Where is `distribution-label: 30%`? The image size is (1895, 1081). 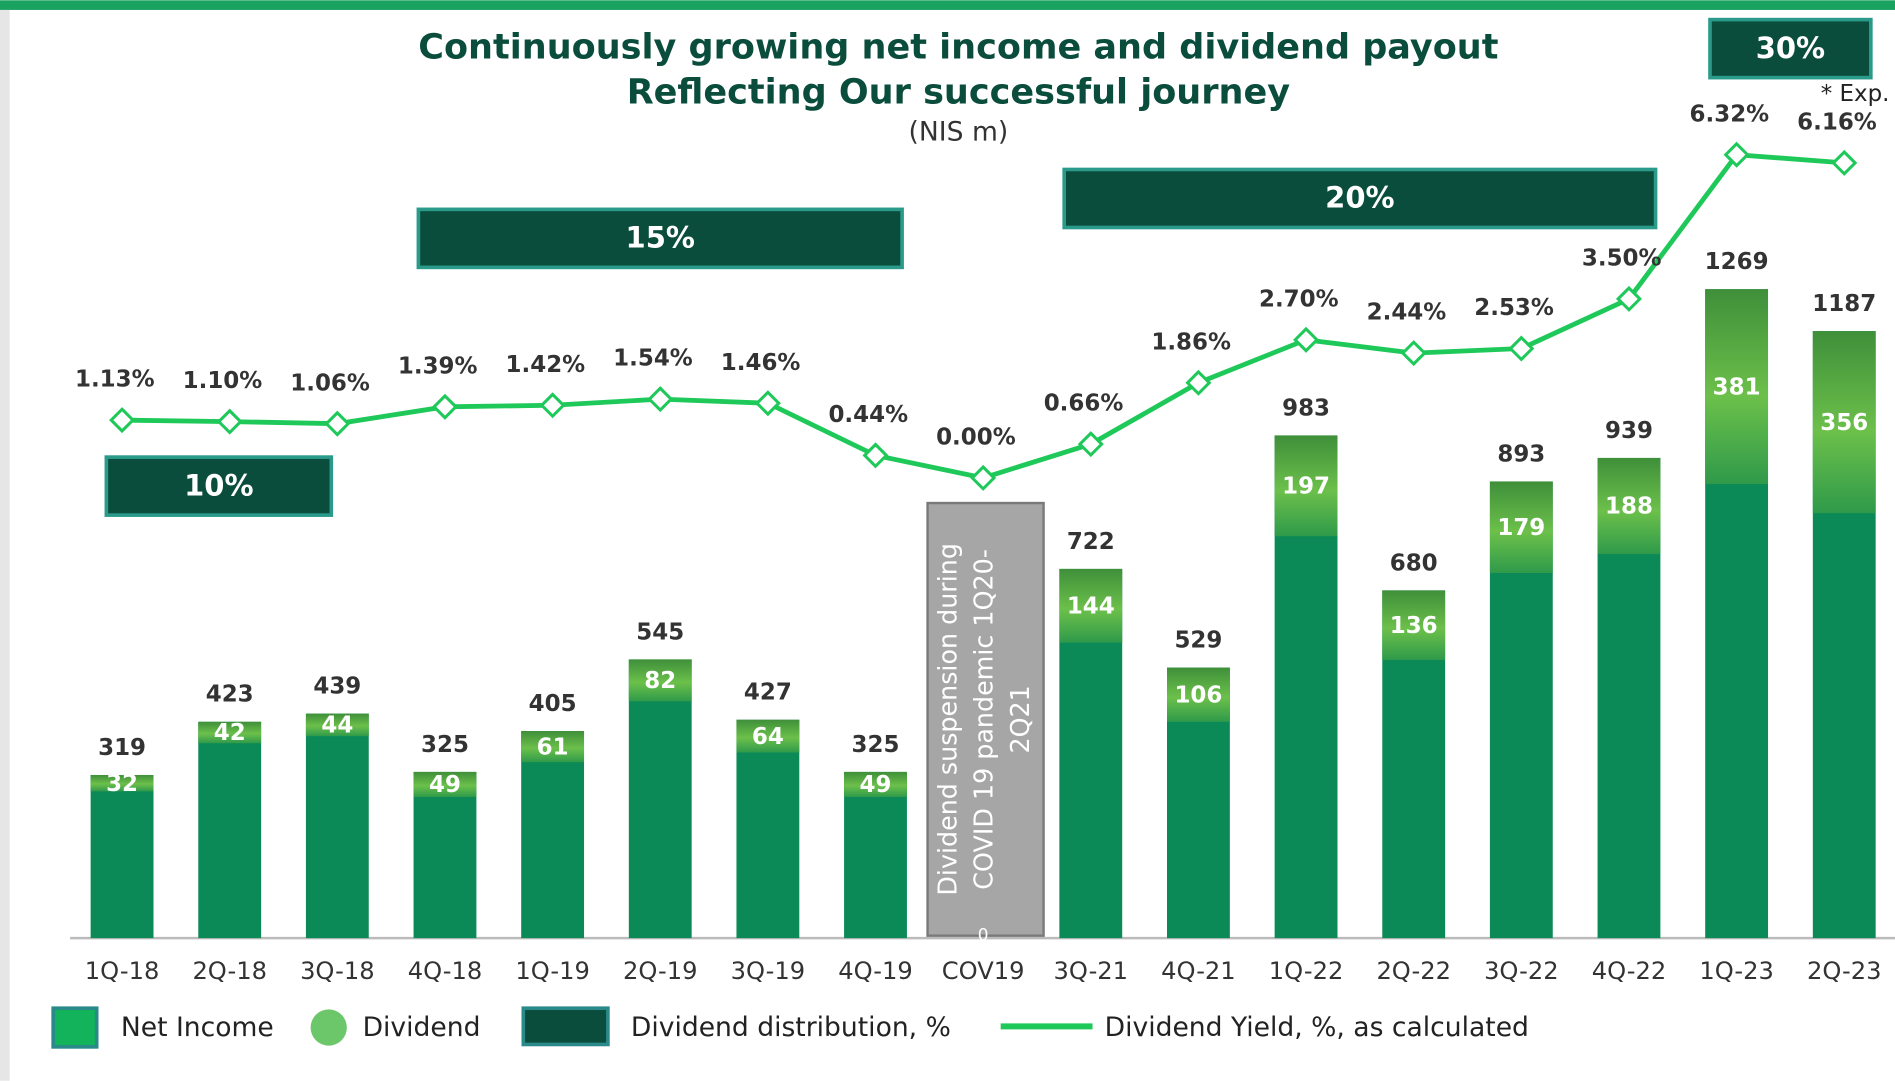
distribution-label: 30% is located at coordinates (1790, 48).